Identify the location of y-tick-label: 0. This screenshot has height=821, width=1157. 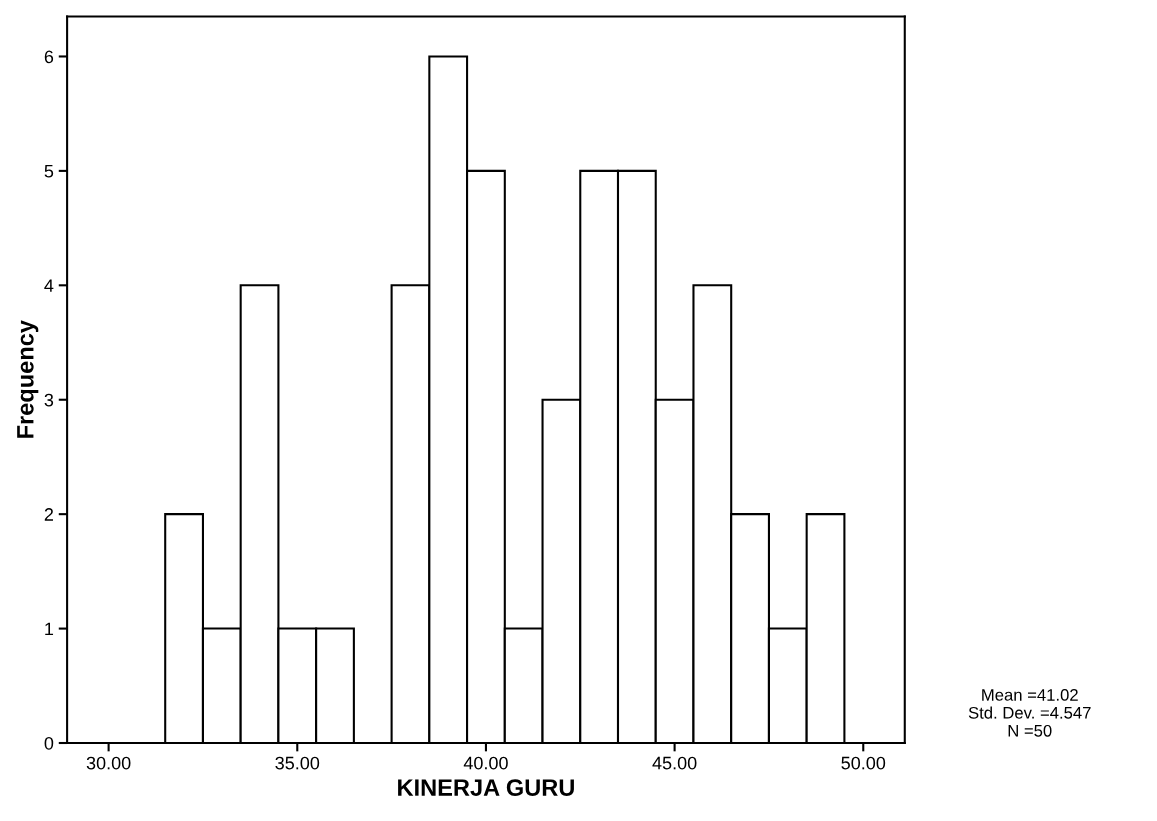
(49, 743).